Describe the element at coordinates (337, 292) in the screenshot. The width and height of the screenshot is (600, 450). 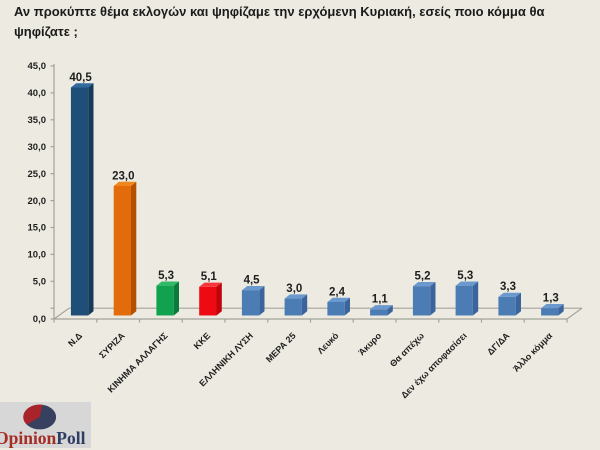
I see `svg-text: 2,4` at that location.